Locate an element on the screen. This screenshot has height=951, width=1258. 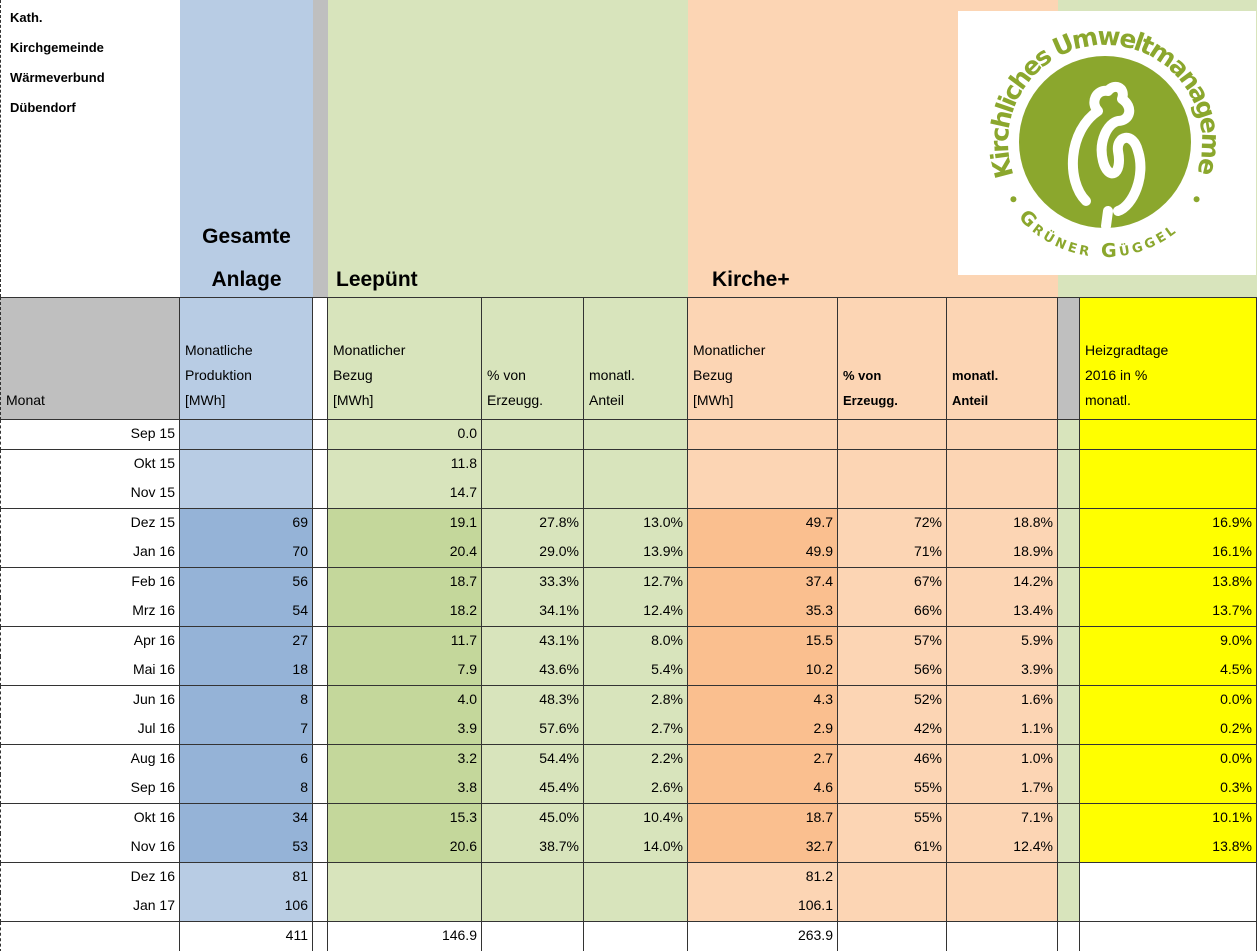
value-cell: 18.7 is located at coordinates (405, 582).